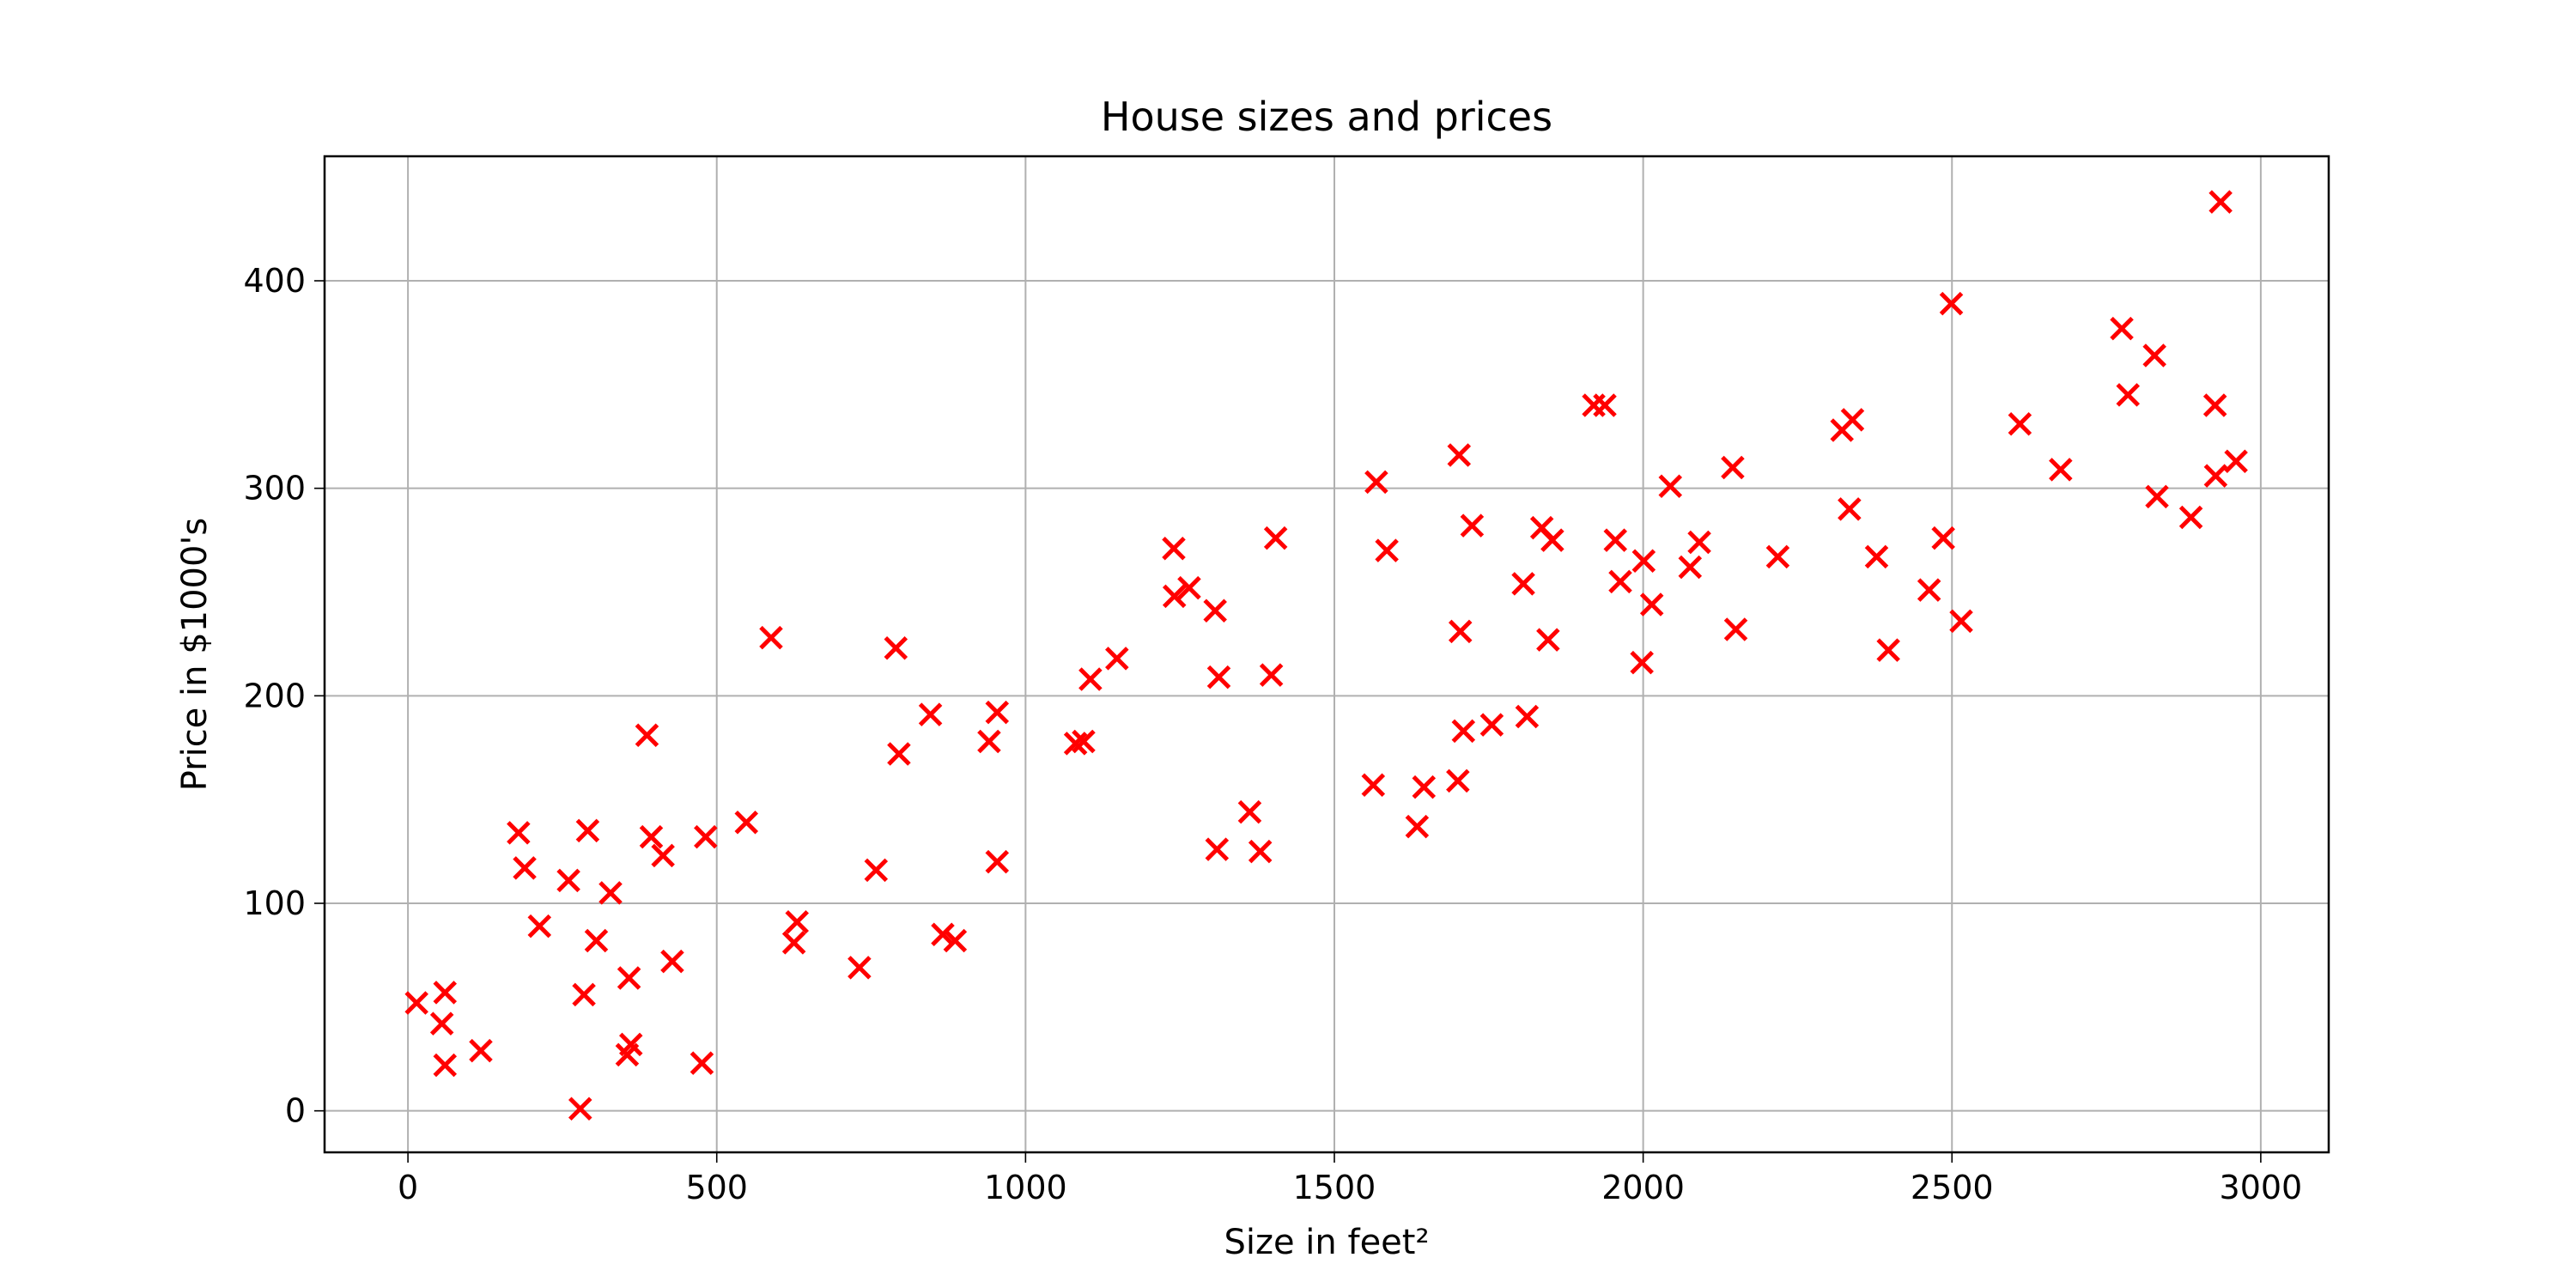  Describe the element at coordinates (1327, 1243) in the screenshot. I see `x-axis-label: Size in feet²` at that location.